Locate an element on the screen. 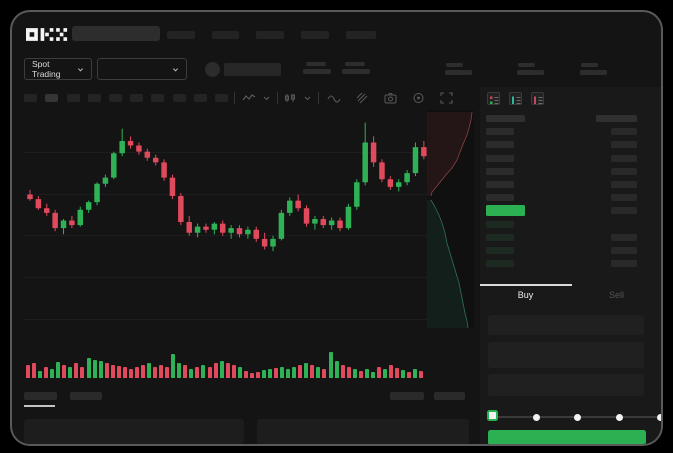  orderbook-last-price is located at coordinates (505, 211).